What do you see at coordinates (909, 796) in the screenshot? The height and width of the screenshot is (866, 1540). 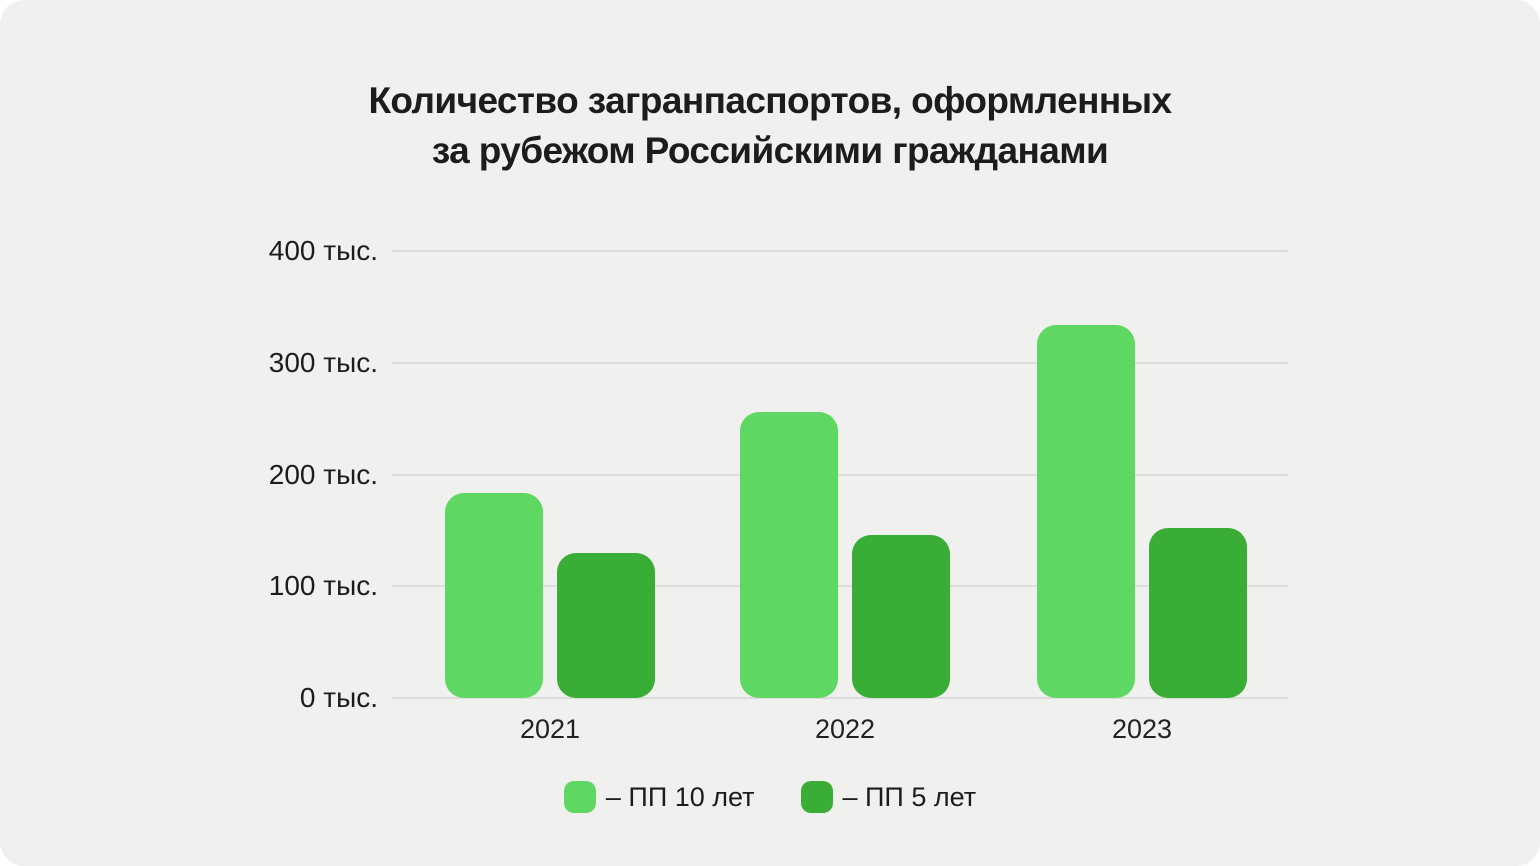 I see `legend-label-pp5: – ПП 5 лет` at bounding box center [909, 796].